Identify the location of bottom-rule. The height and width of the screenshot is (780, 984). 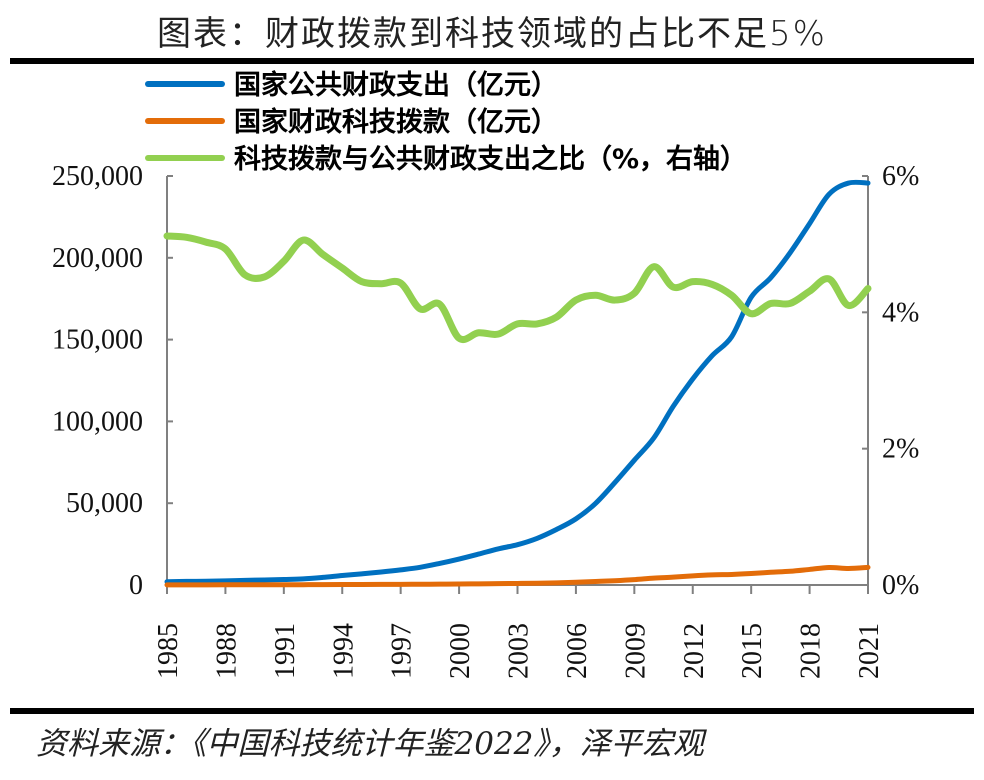
(492, 711).